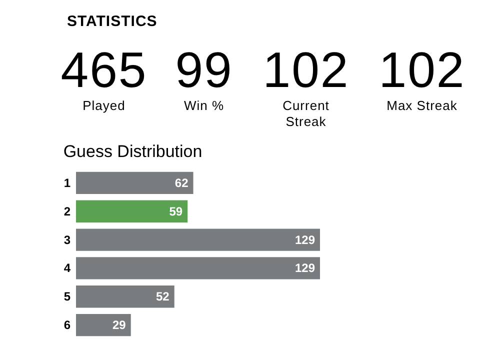  I want to click on y-tick-label: 6, so click(67, 325).